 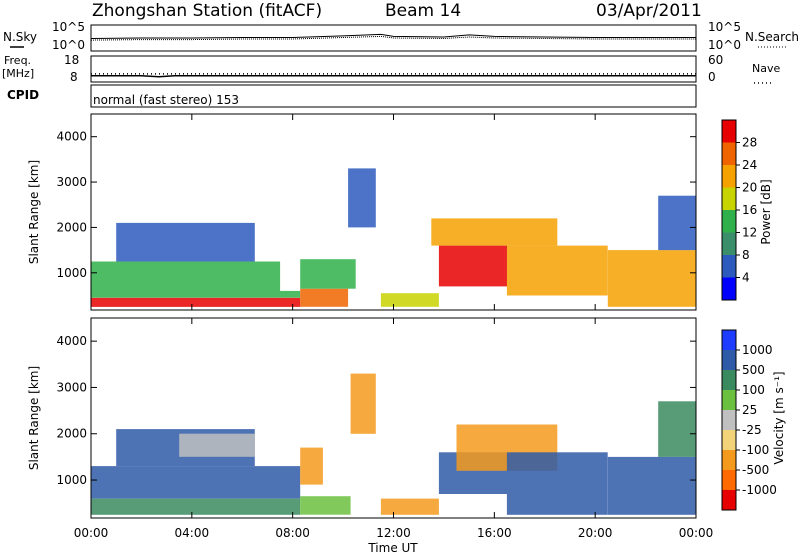 I want to click on colorbar-tick-label: 20, so click(x=749, y=188).